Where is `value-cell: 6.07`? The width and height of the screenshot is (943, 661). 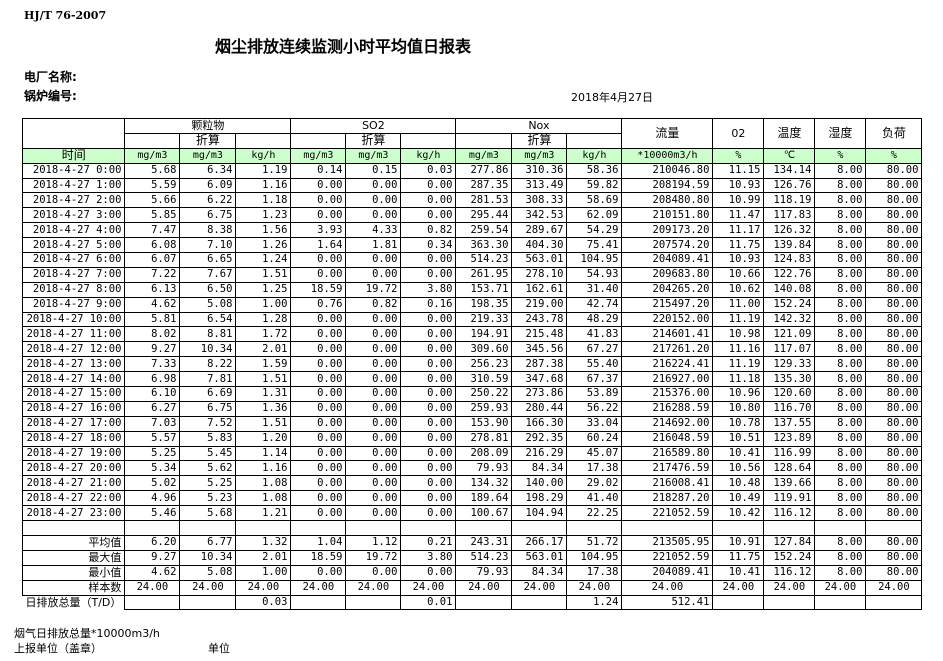 value-cell: 6.07 is located at coordinates (152, 260).